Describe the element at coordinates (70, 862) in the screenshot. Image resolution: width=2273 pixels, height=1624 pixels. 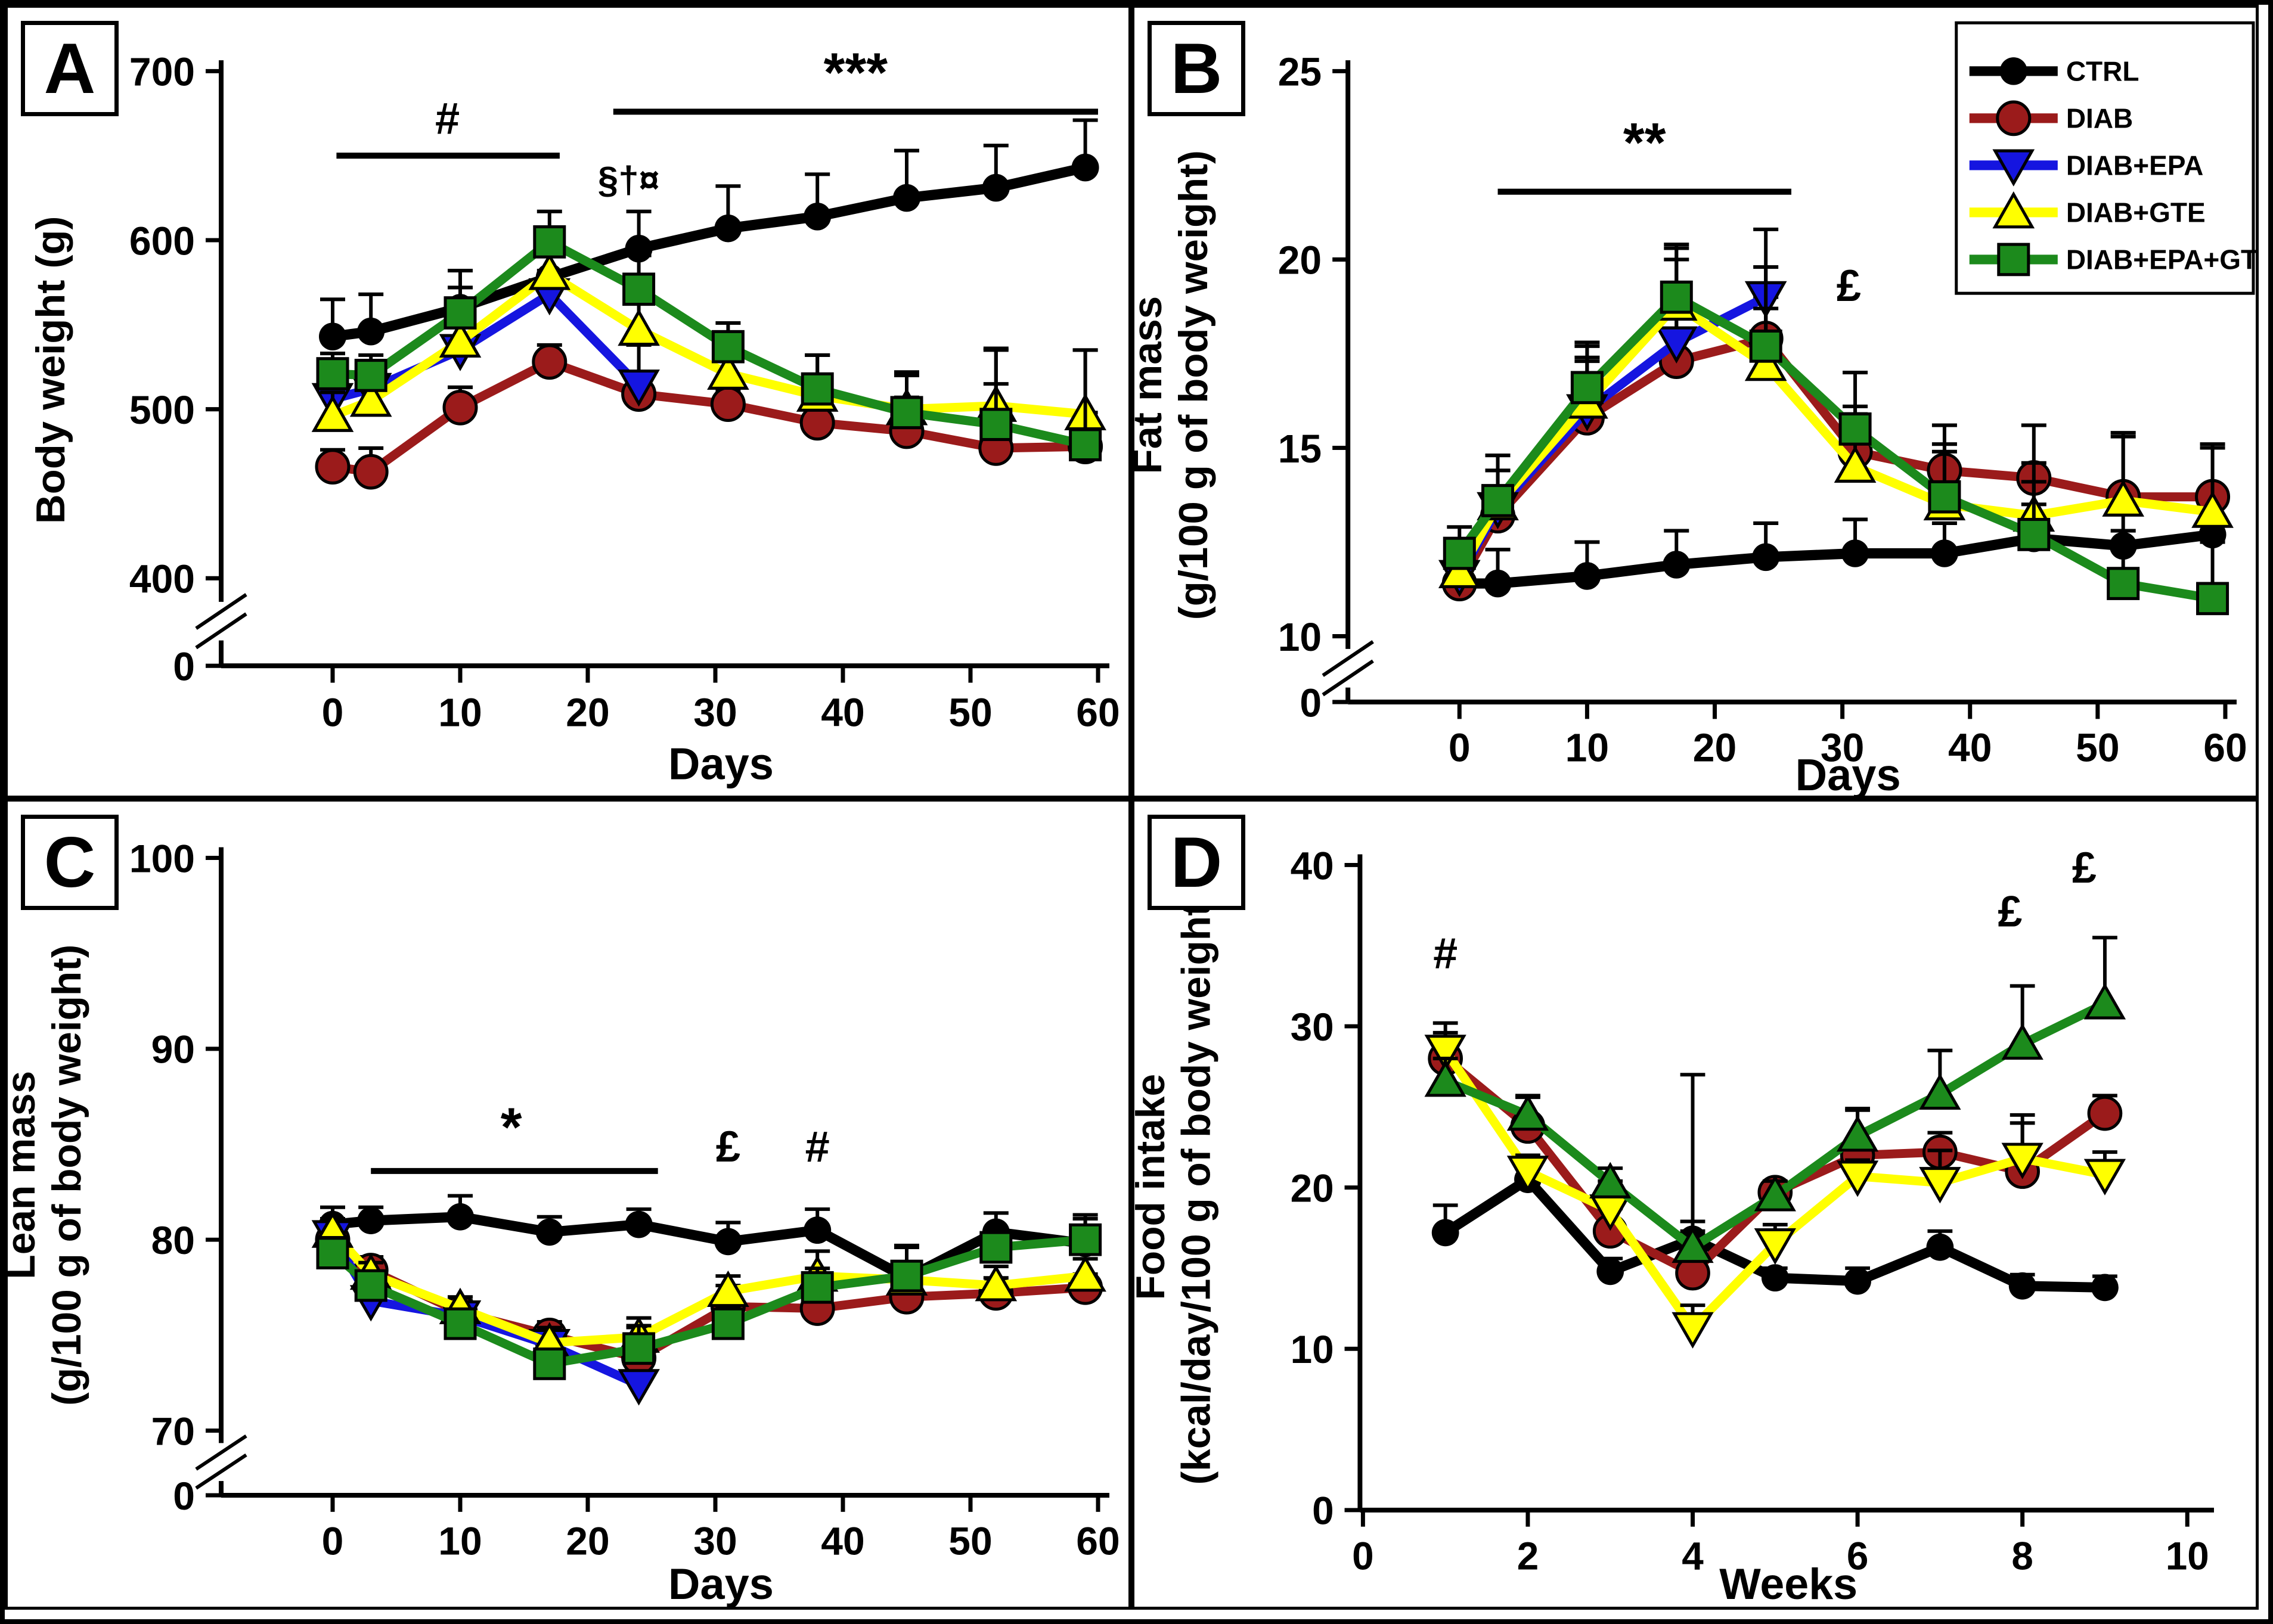
I see `panel-c-label-box: C` at that location.